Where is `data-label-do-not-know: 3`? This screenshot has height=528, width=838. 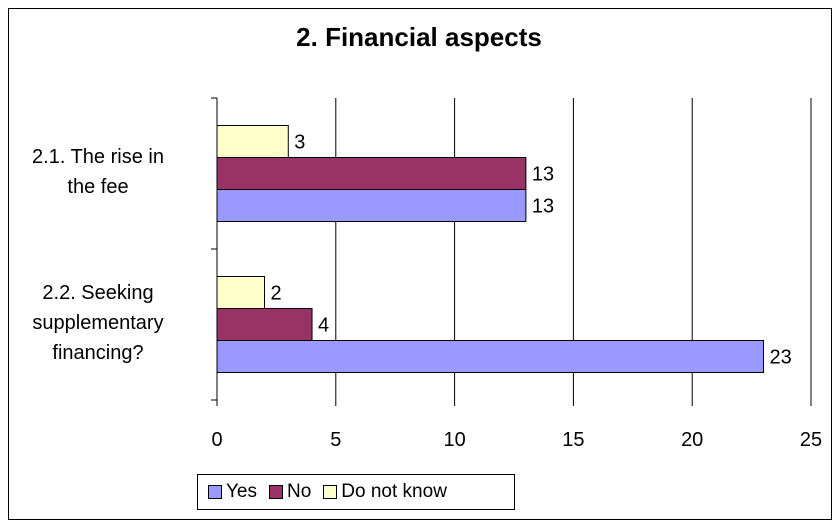
data-label-do-not-know: 3 is located at coordinates (299, 143).